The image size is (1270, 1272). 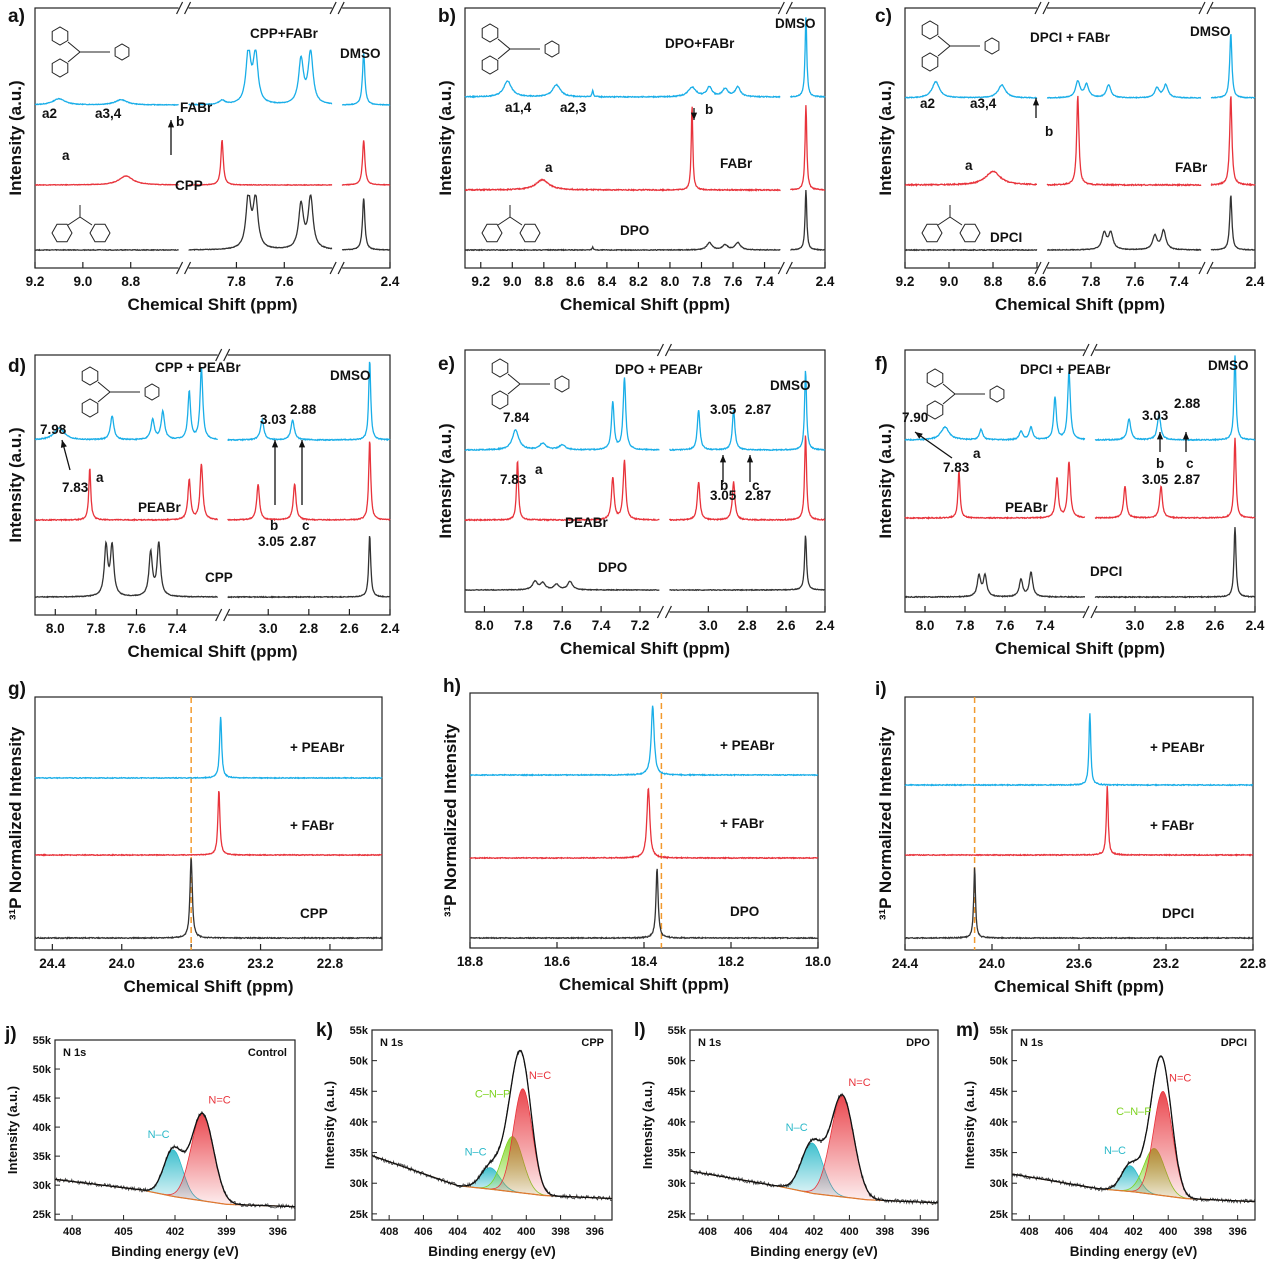 I want to click on peak-label: 7.83, so click(x=513, y=479).